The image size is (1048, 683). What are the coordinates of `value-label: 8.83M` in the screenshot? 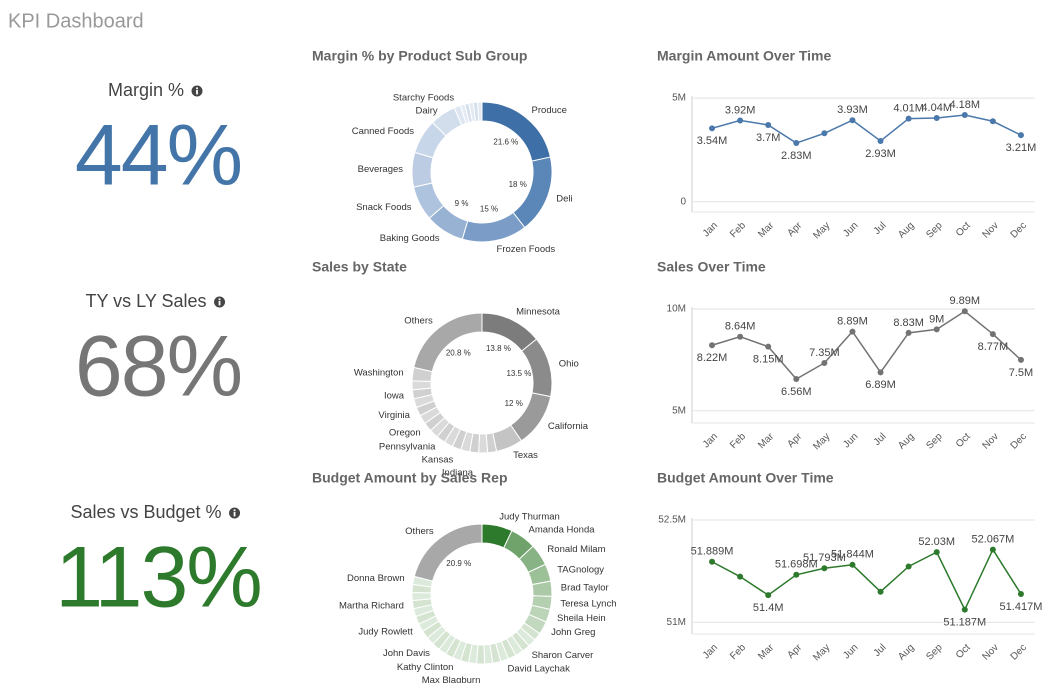 It's located at (908, 323).